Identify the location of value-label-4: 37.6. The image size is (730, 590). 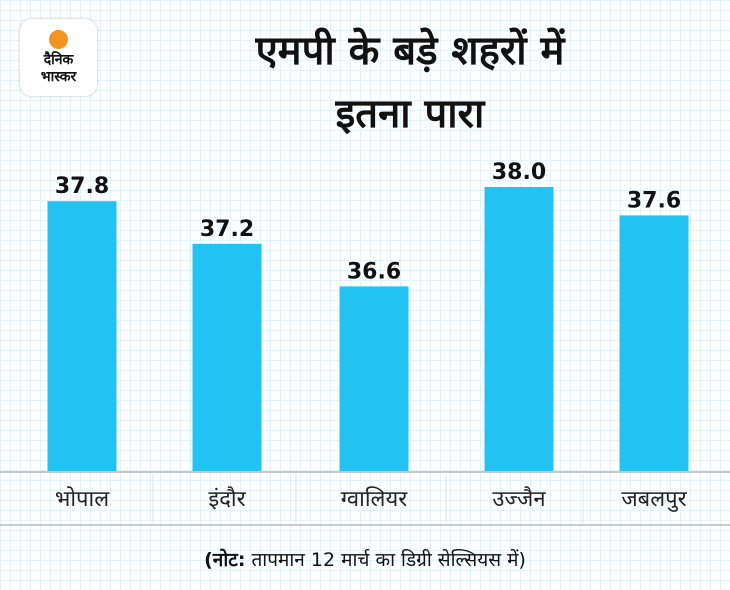
(654, 200).